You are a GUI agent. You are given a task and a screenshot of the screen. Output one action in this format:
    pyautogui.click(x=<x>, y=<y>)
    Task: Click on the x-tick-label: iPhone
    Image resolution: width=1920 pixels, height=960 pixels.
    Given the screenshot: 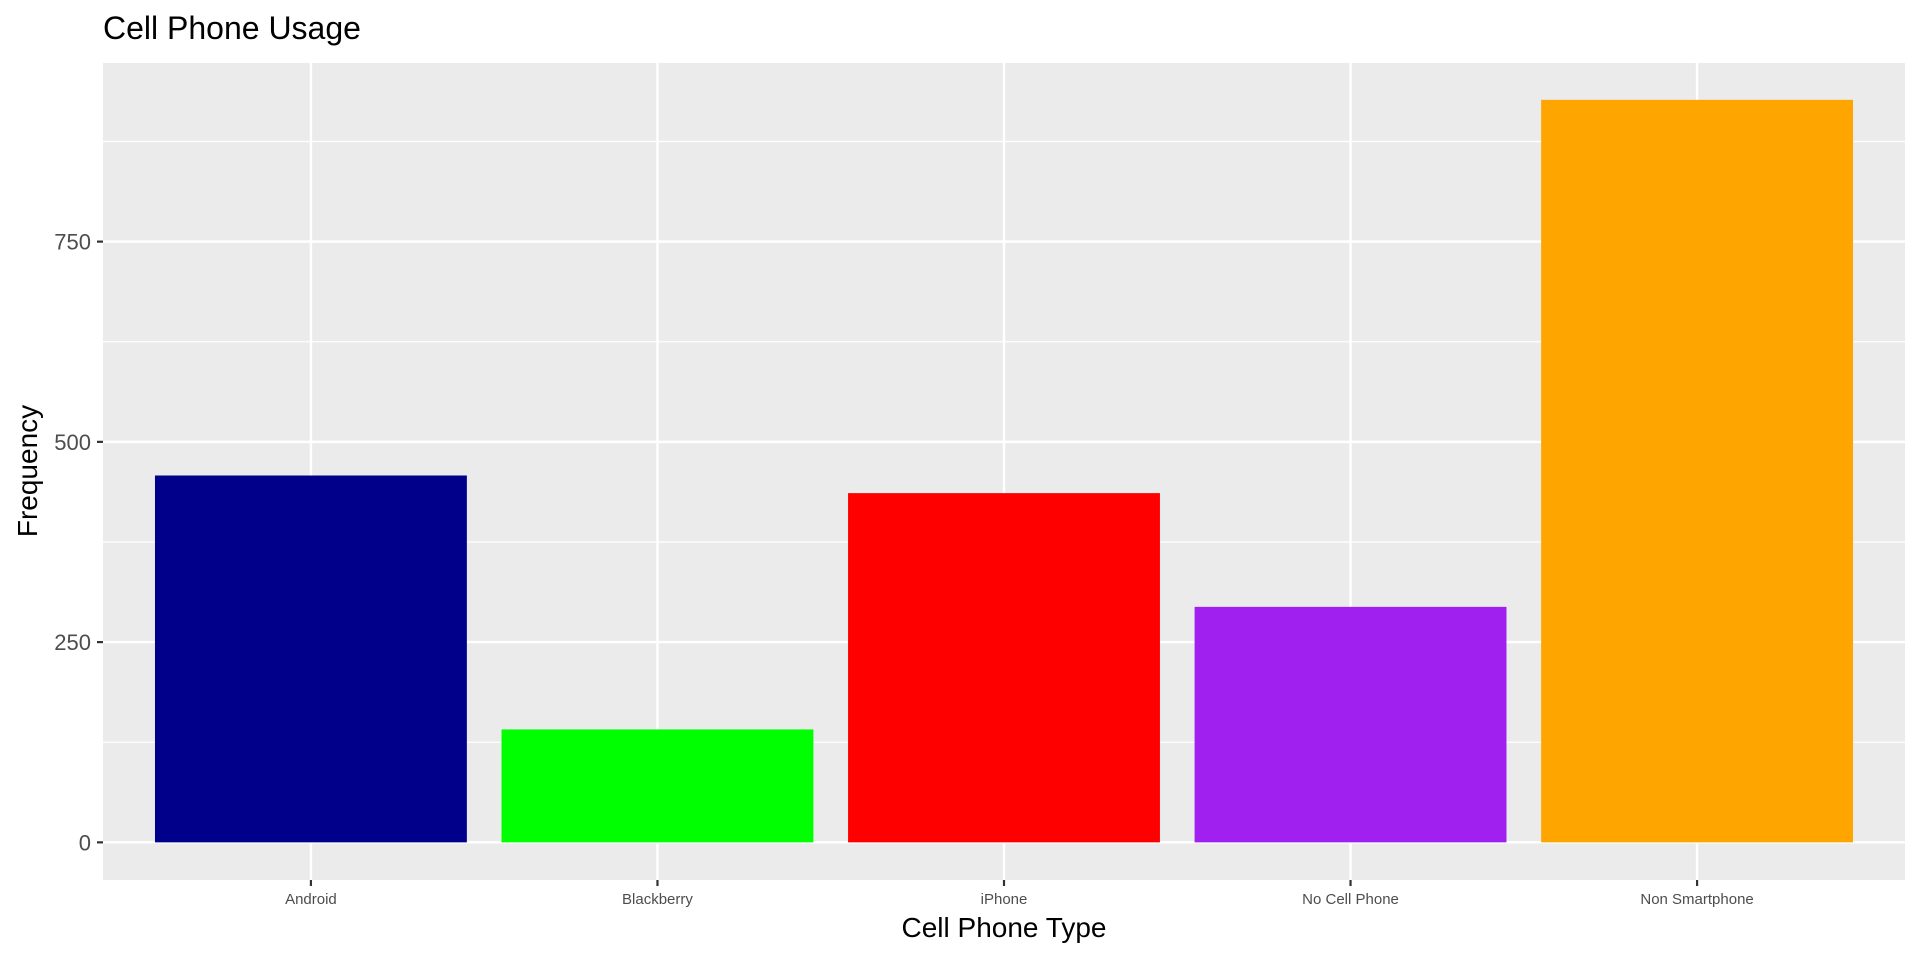 What is the action you would take?
    pyautogui.click(x=1004, y=899)
    